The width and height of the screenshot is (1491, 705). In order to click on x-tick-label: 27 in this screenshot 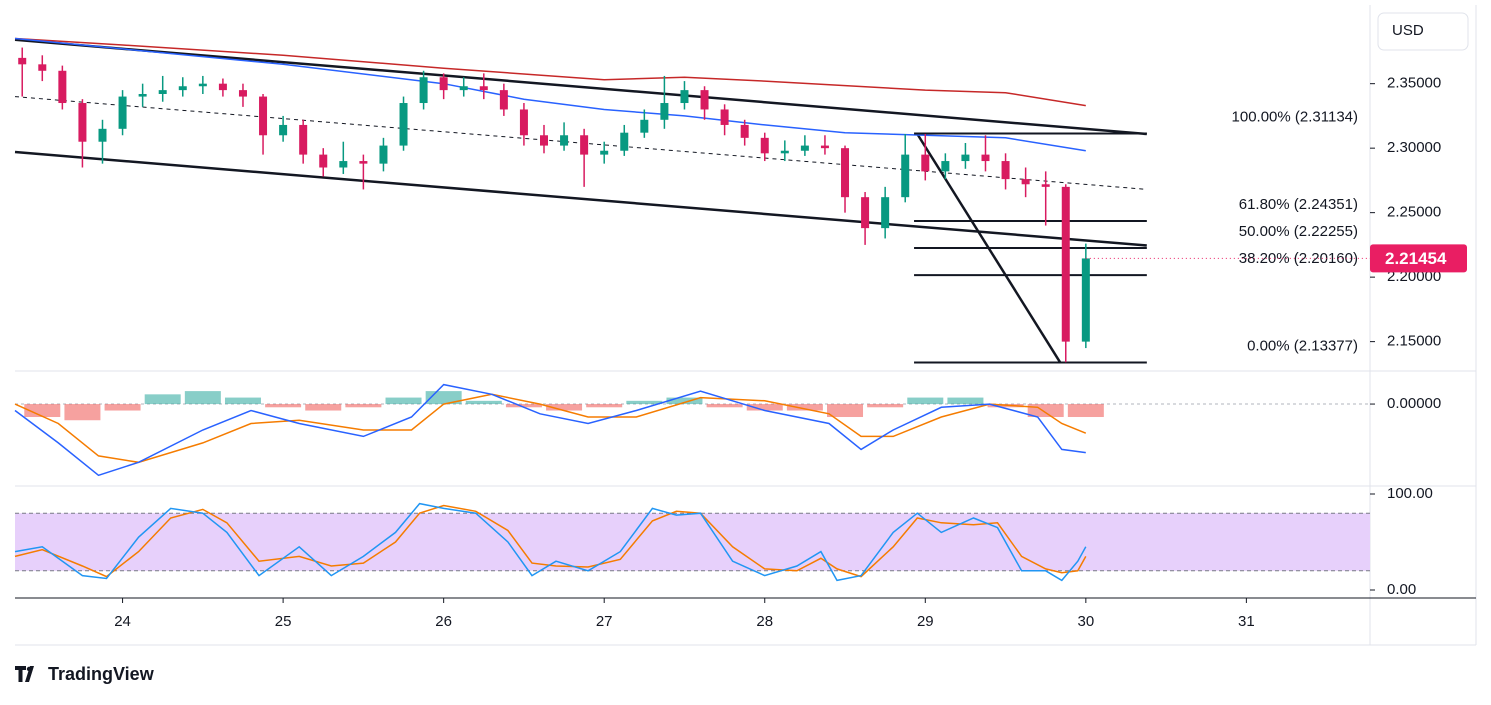, I will do `click(604, 621)`.